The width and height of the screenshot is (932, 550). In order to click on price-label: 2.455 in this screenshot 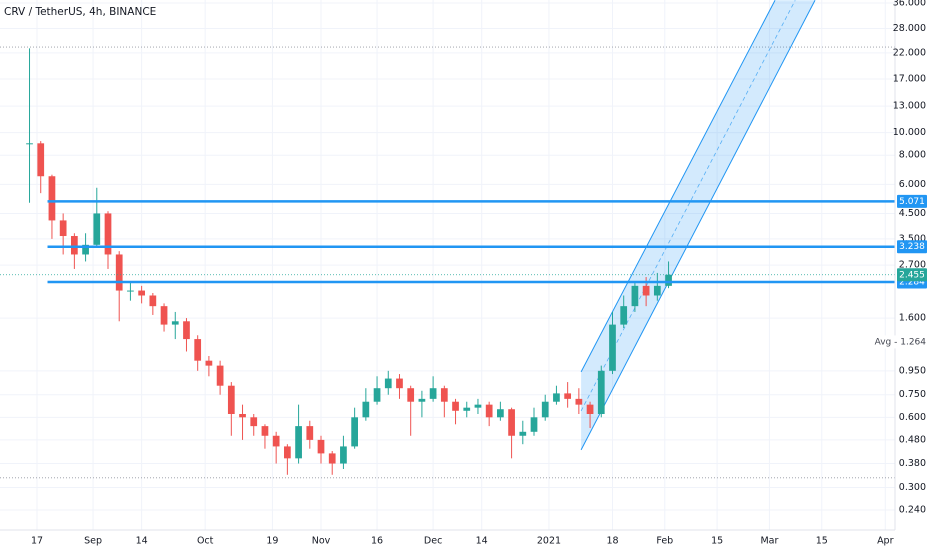, I will do `click(912, 275)`.